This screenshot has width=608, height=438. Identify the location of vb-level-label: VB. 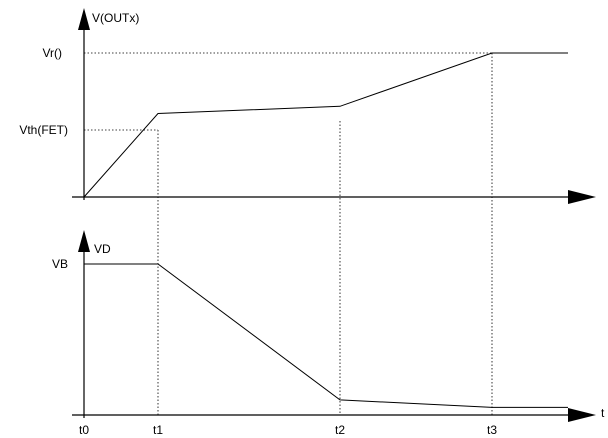
(60, 264).